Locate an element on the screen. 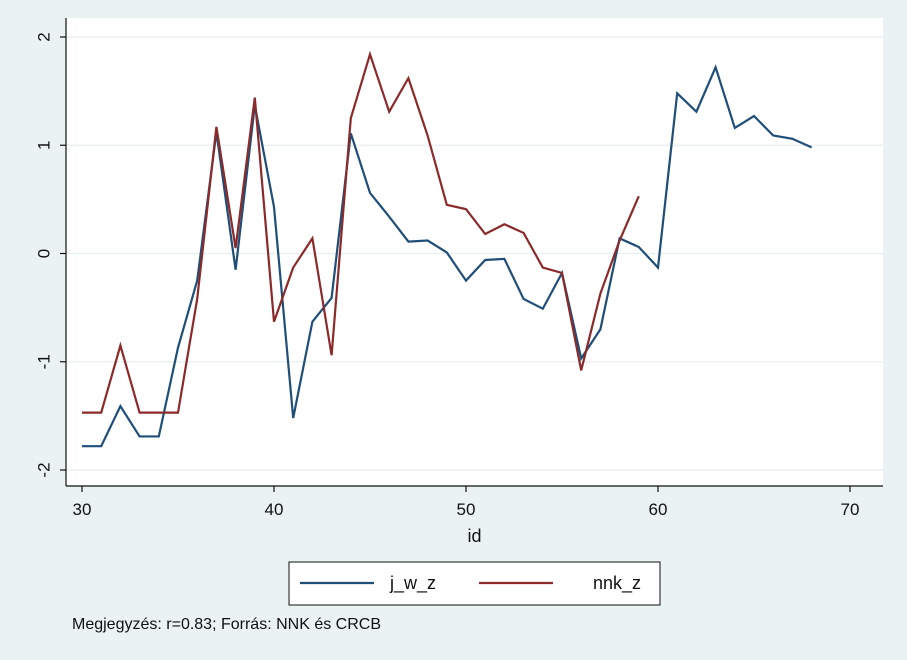 This screenshot has width=907, height=660. x-axis-label: id is located at coordinates (474, 536).